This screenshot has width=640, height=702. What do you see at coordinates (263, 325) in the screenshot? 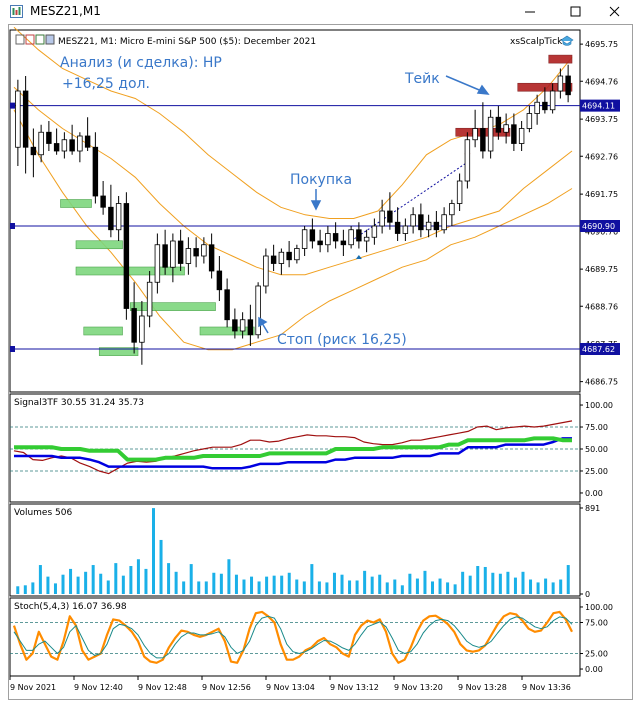
I see `stop-arrow` at bounding box center [263, 325].